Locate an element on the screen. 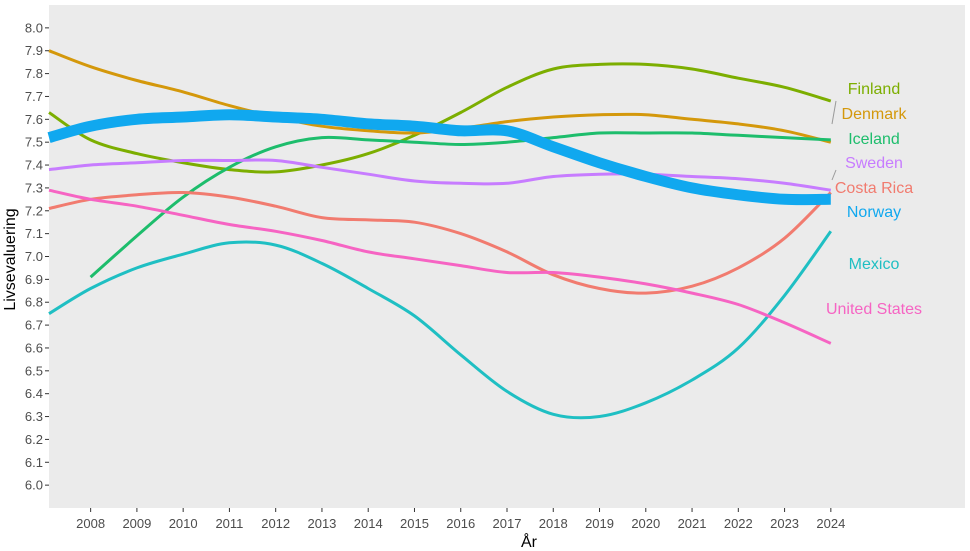 This screenshot has width=970, height=551. x-tick-label: 2014 is located at coordinates (368, 523).